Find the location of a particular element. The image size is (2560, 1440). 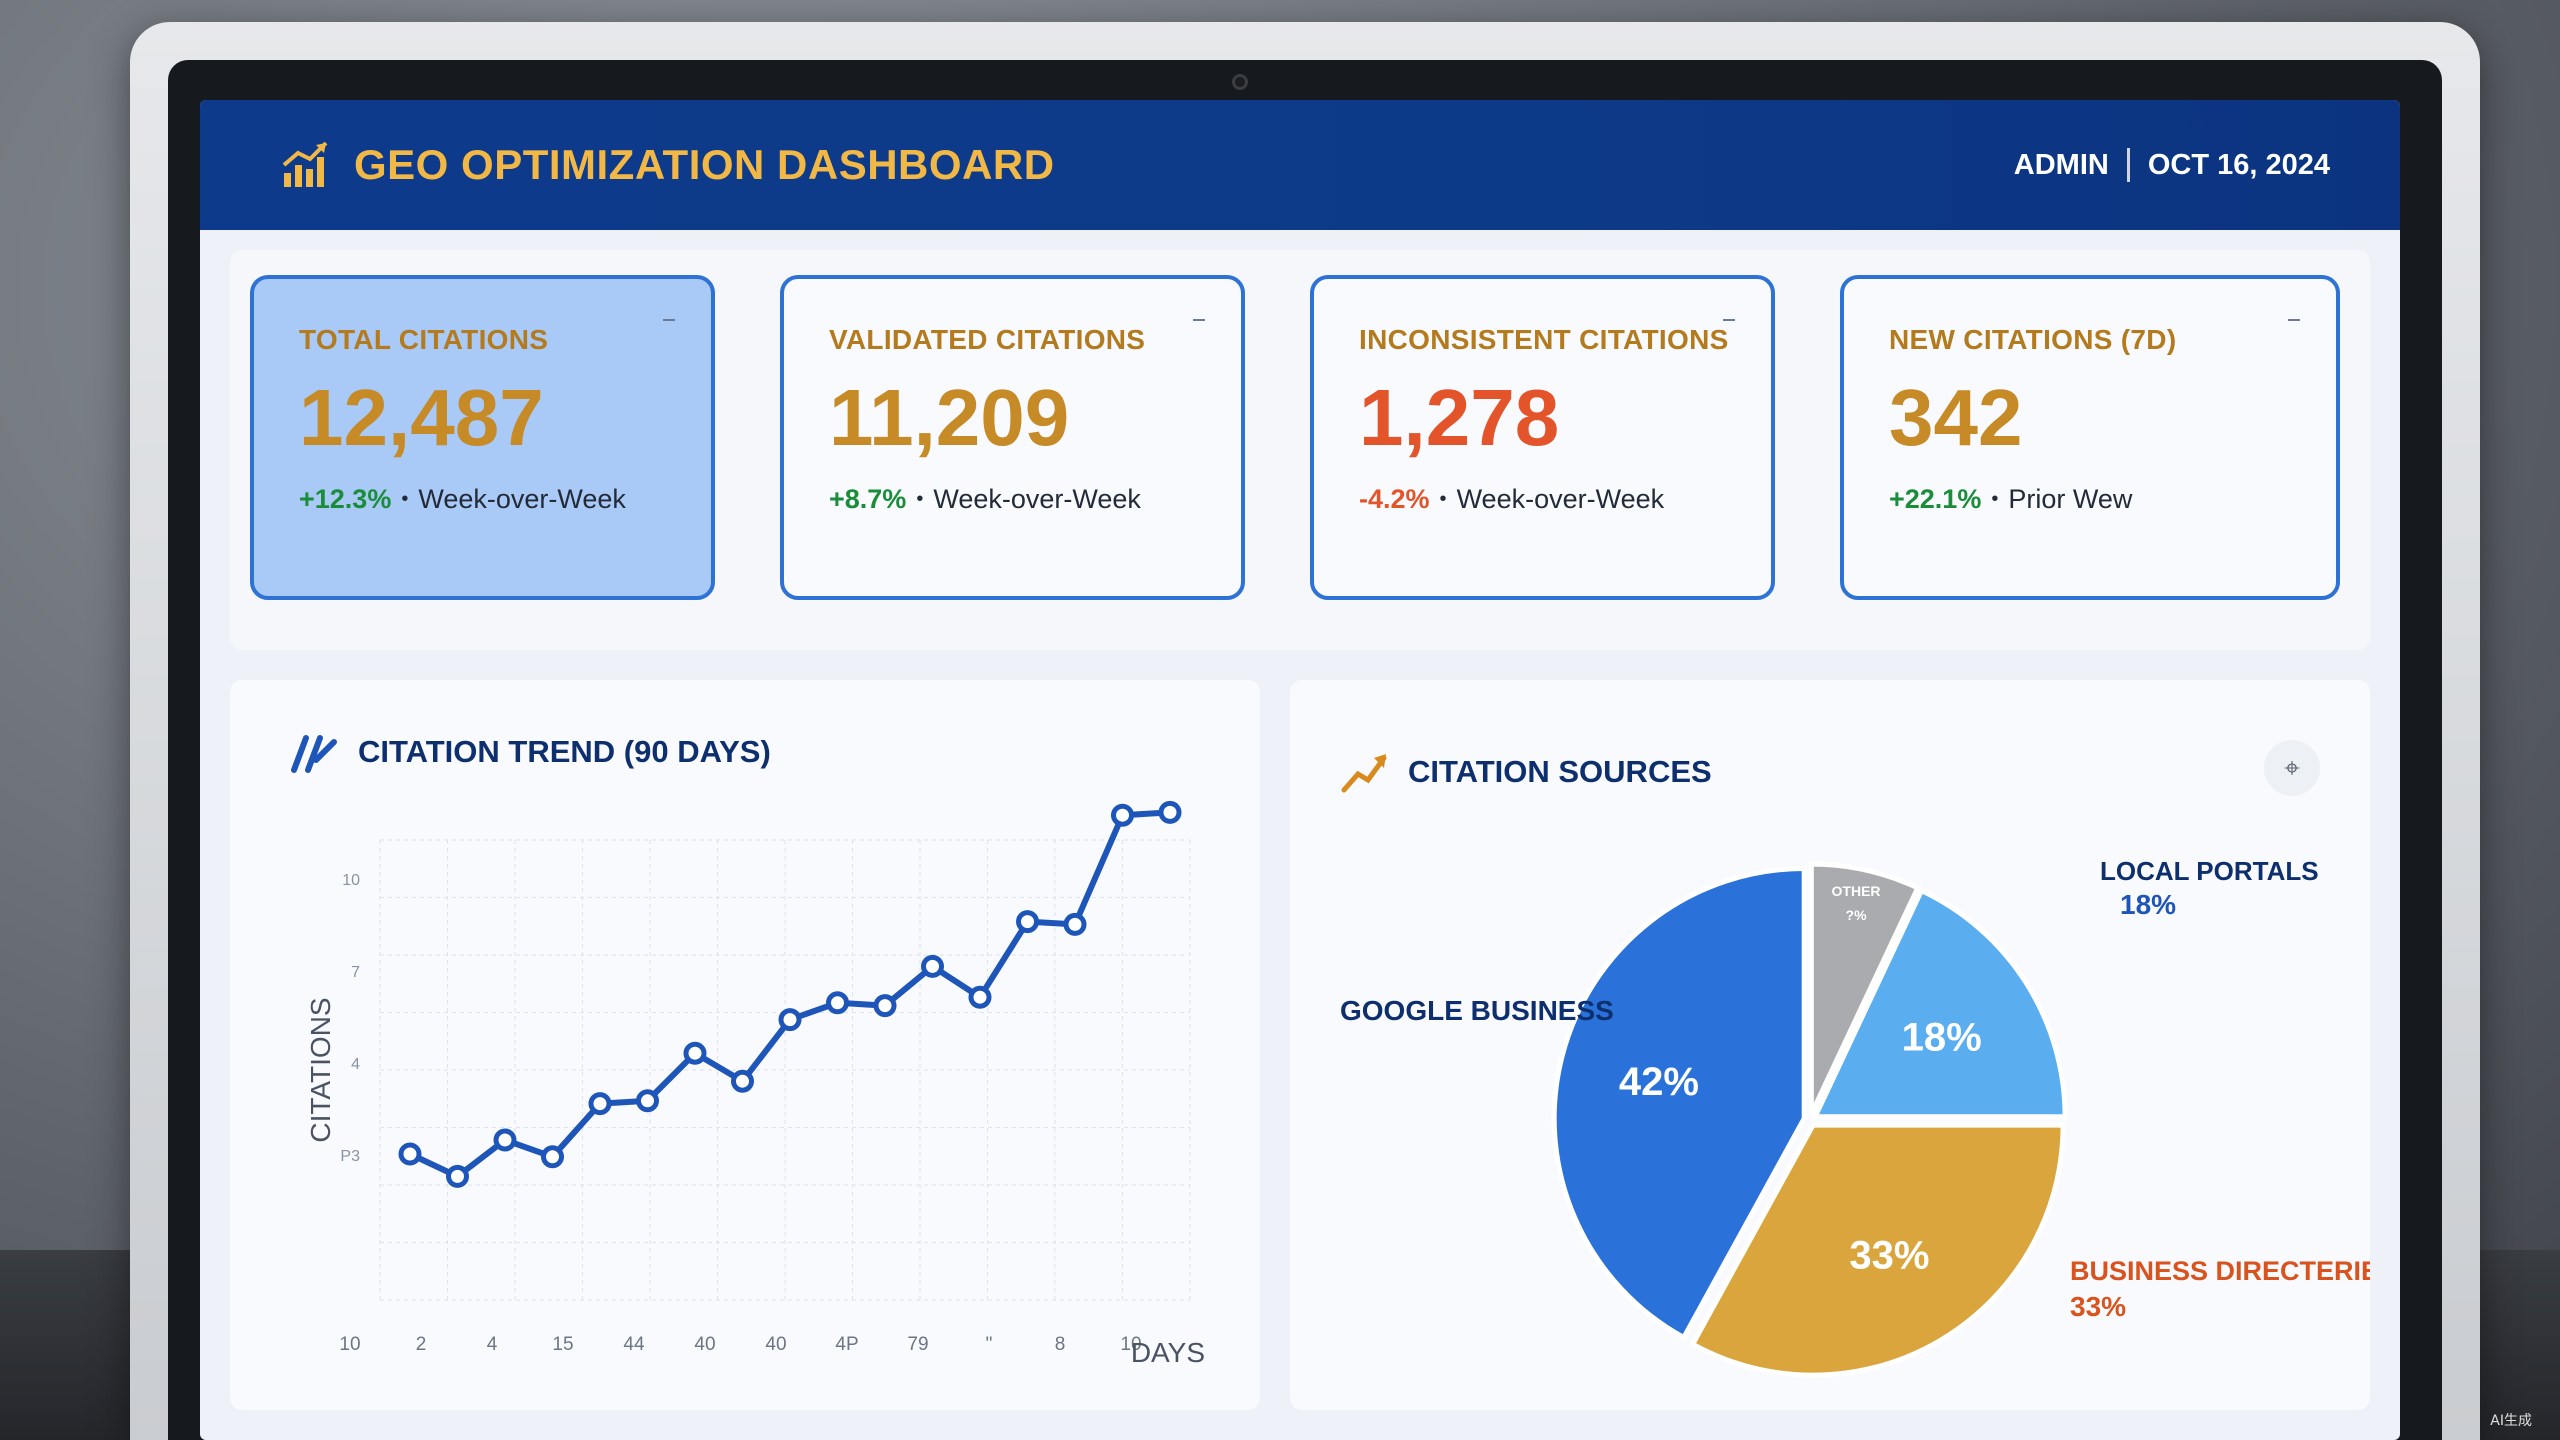

x-tick-label: 2 is located at coordinates (421, 1344).